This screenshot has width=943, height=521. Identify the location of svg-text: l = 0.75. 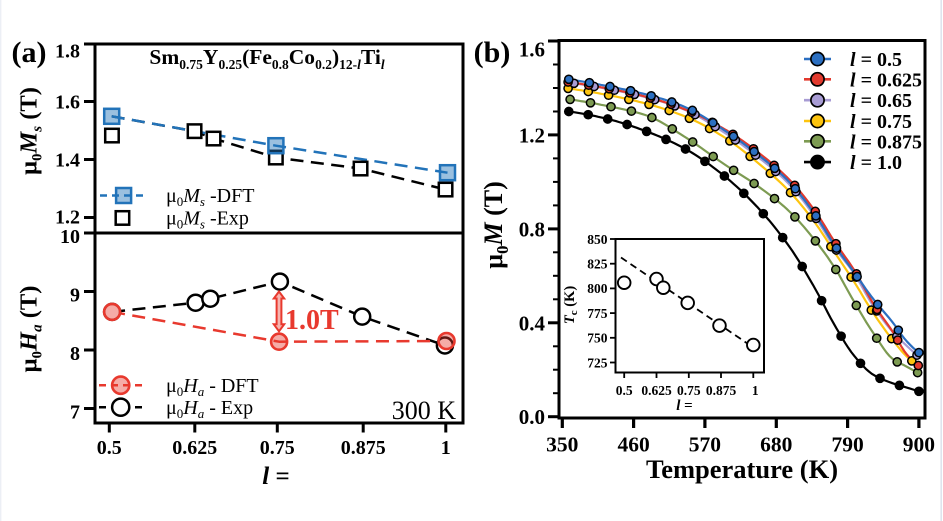
(881, 122).